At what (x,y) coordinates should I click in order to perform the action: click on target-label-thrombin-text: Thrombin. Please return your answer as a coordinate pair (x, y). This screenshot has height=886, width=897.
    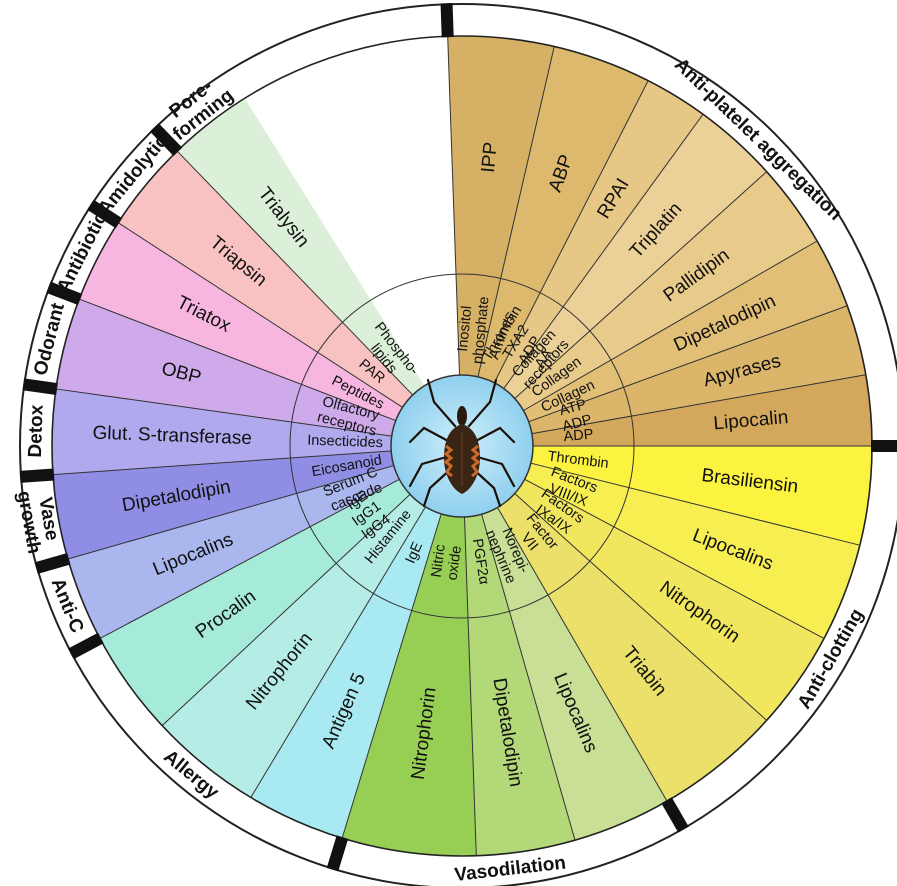
    Looking at the image, I should click on (578, 460).